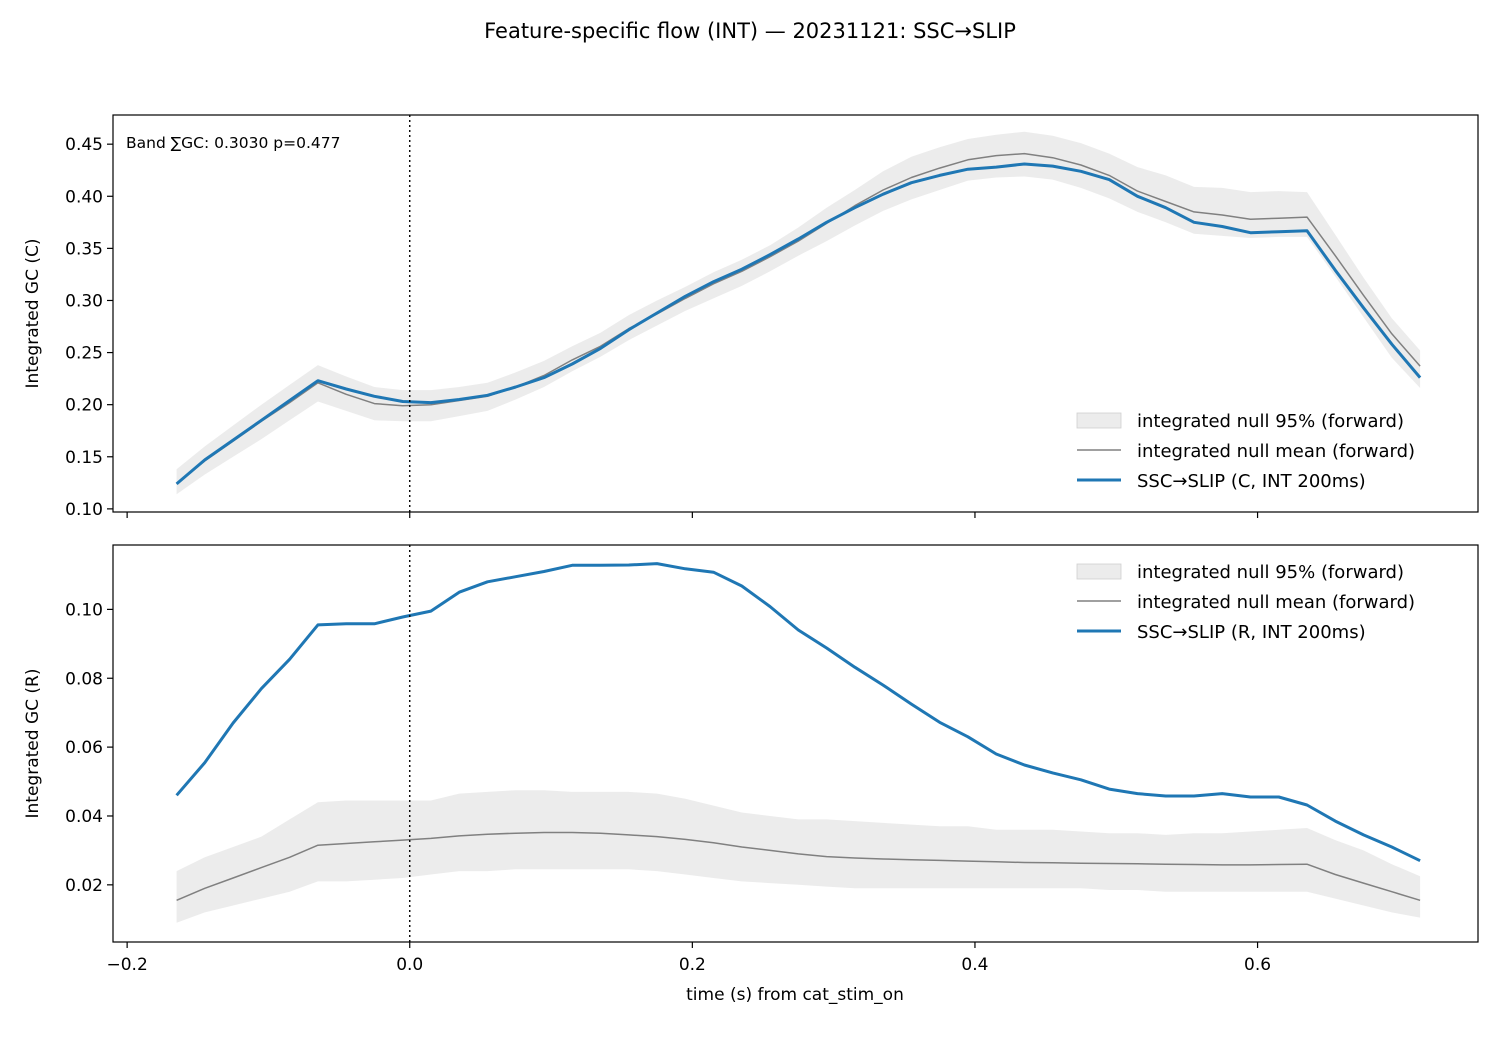 The height and width of the screenshot is (1050, 1500). Describe the element at coordinates (84, 458) in the screenshot. I see `y-tick-label: 0.15` at that location.